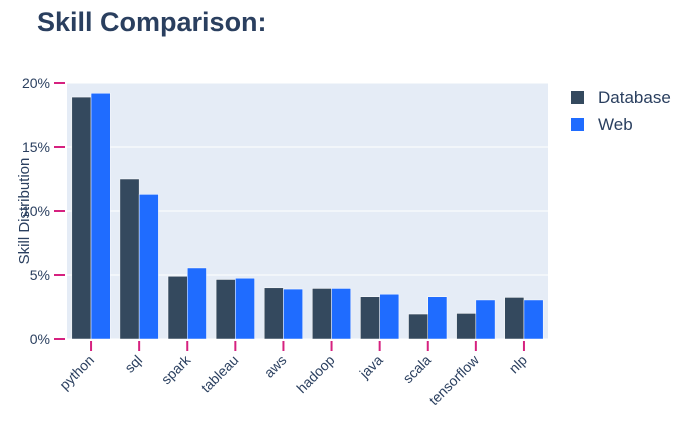 This screenshot has height=430, width=692. Describe the element at coordinates (76, 372) in the screenshot. I see `x-tick-label-python: python` at that location.